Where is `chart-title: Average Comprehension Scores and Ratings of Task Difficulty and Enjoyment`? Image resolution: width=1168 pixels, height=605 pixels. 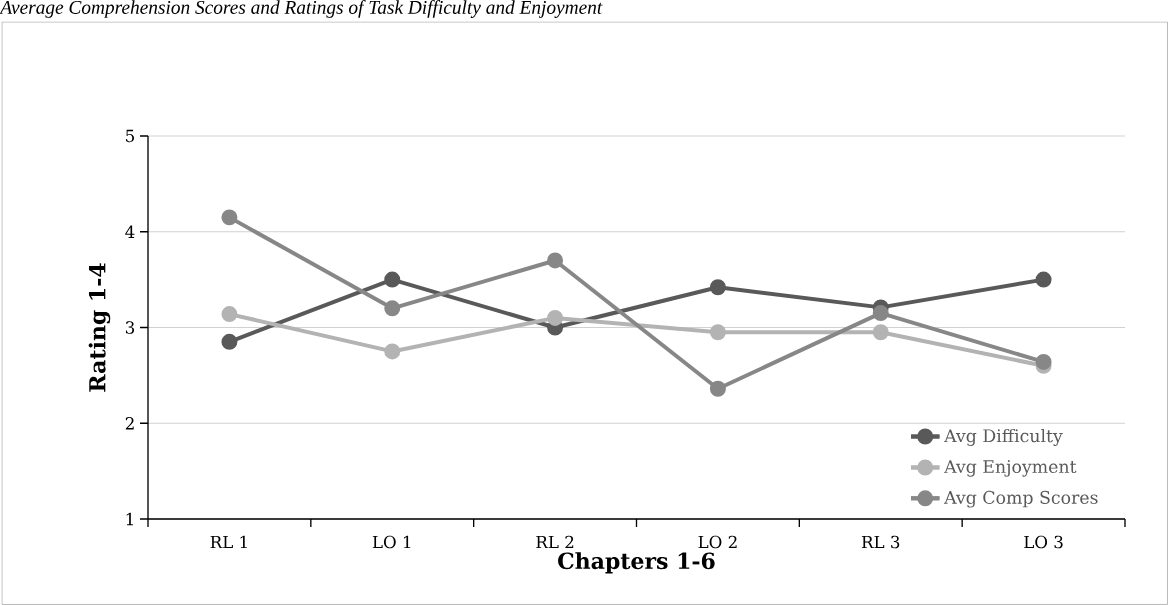
chart-title: Average Comprehension Scores and Ratings of Task Difficulty and Enjoyment is located at coordinates (301, 9).